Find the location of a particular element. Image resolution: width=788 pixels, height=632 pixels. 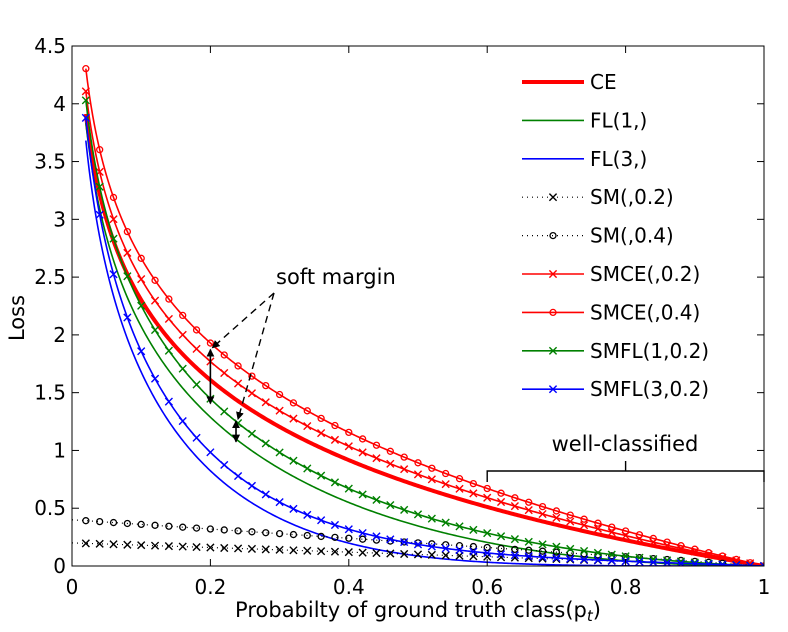

y-tick-label: 2 is located at coordinates (59, 335).